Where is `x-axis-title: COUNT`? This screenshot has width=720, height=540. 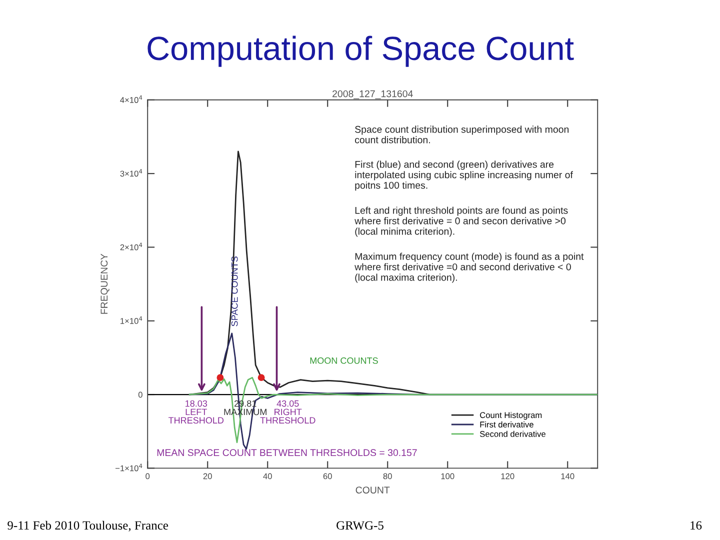 x-axis-title: COUNT is located at coordinates (373, 490).